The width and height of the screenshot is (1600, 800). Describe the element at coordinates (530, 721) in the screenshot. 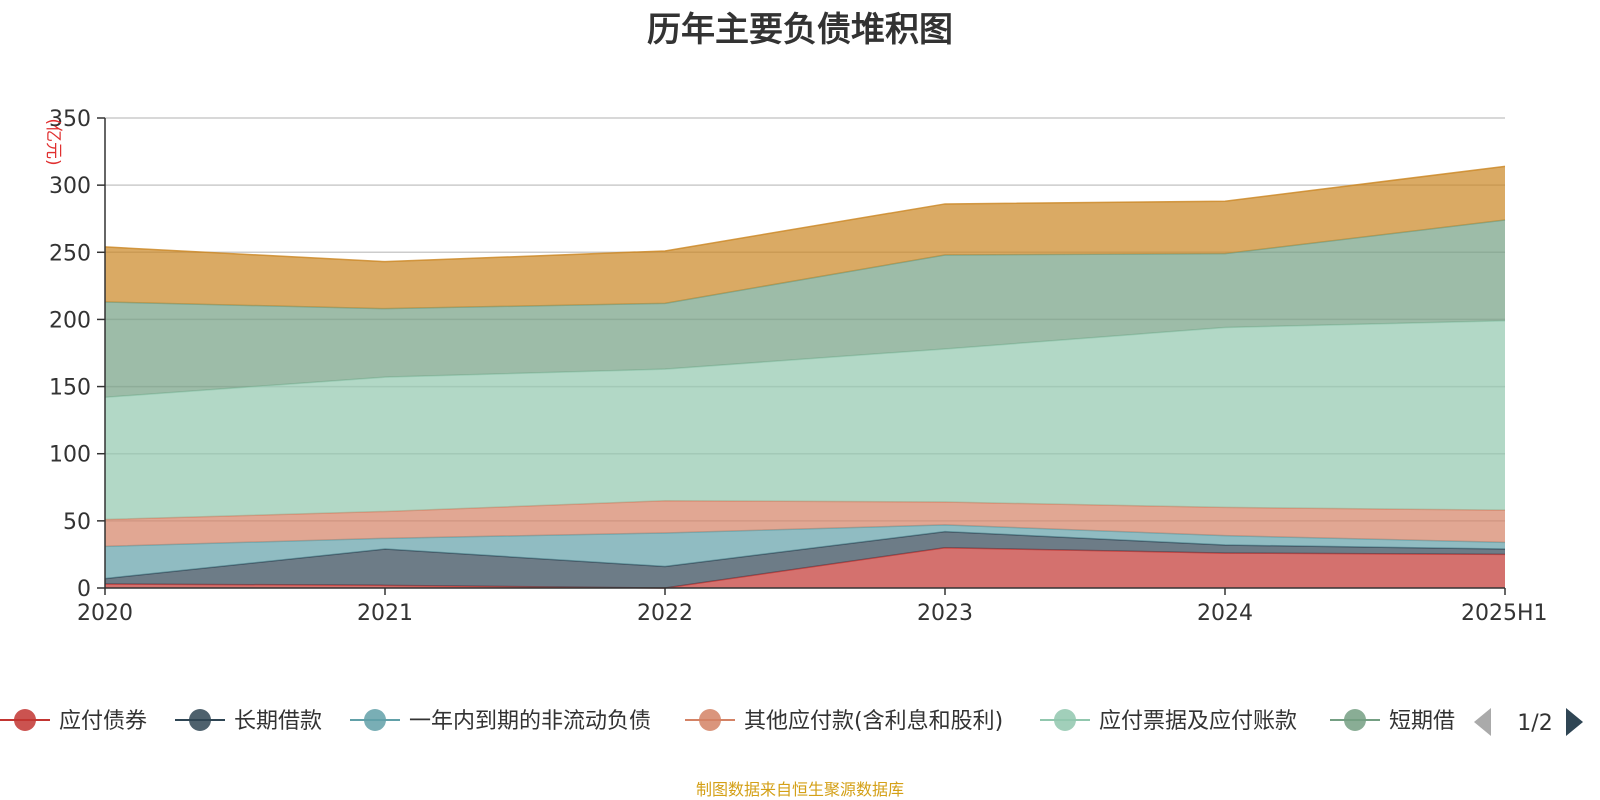

I see `legend-label: 一年内到期的非流动负债` at that location.